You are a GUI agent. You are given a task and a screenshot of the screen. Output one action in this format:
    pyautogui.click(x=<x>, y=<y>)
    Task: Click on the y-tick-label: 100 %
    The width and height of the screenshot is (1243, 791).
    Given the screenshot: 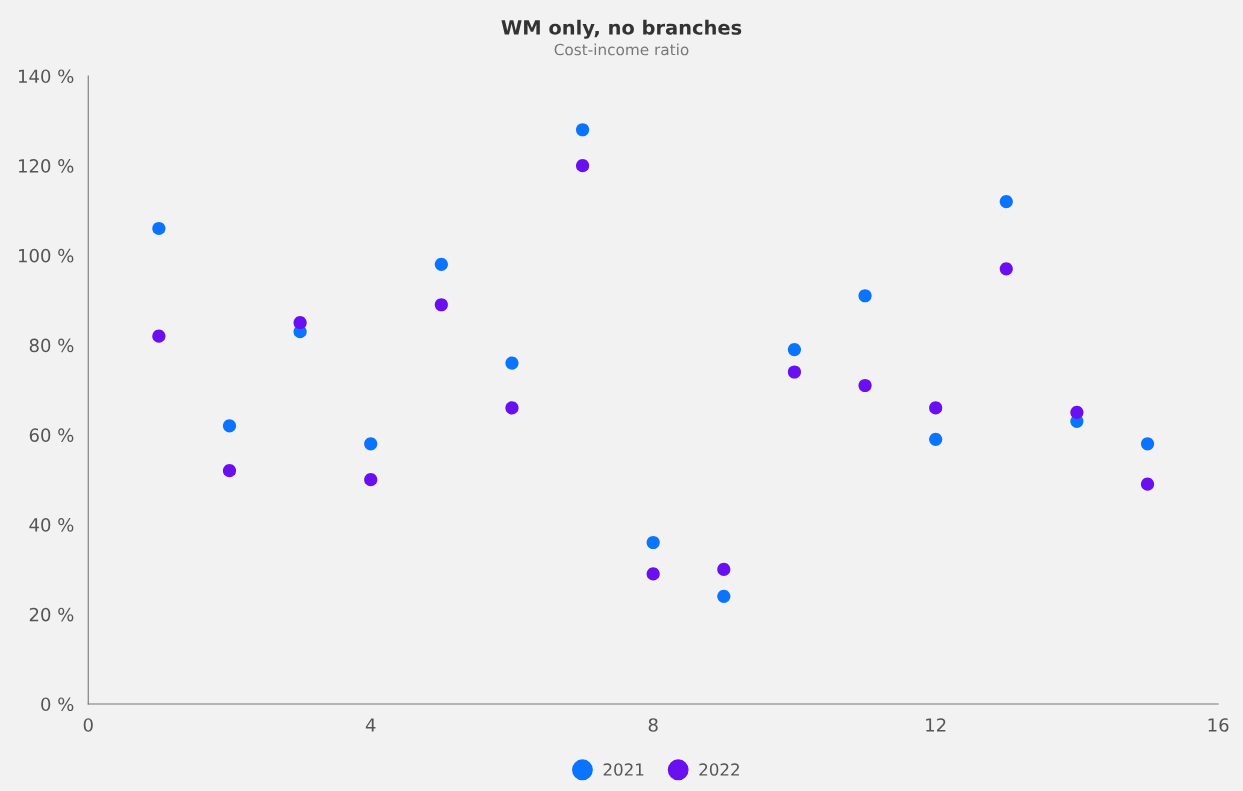 What is the action you would take?
    pyautogui.click(x=46, y=255)
    